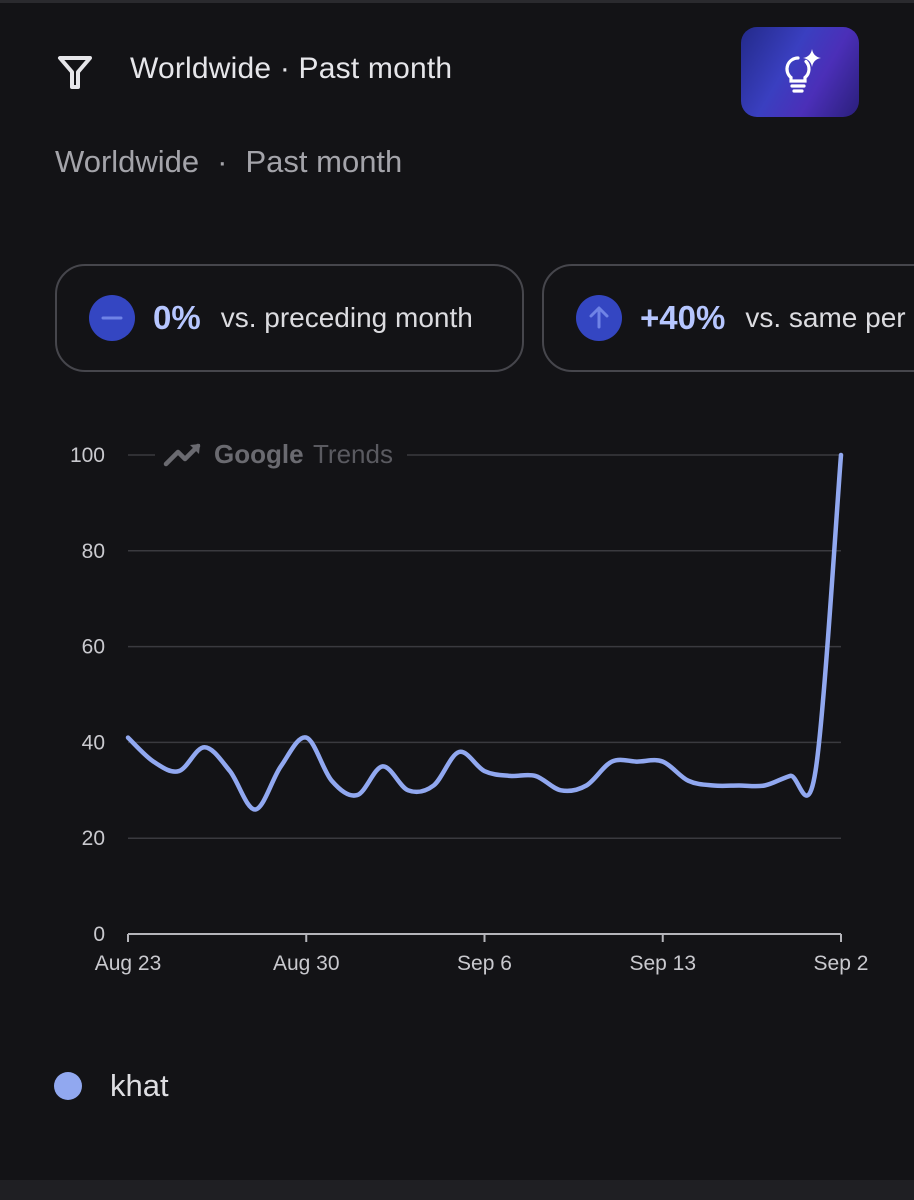 This screenshot has width=914, height=1200. Describe the element at coordinates (683, 317) in the screenshot. I see `stat-value: +40%` at that location.